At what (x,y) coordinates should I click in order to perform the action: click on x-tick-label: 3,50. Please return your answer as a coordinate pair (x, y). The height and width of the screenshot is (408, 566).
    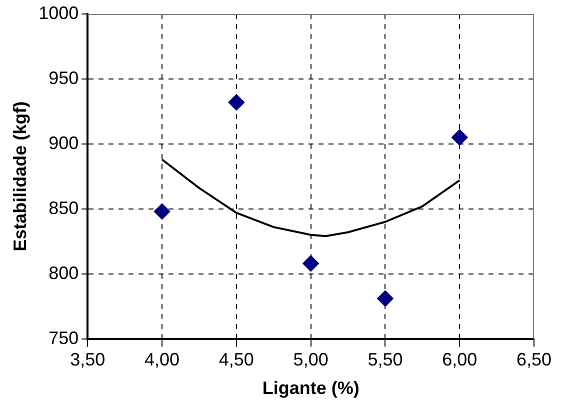
    Looking at the image, I should click on (88, 360).